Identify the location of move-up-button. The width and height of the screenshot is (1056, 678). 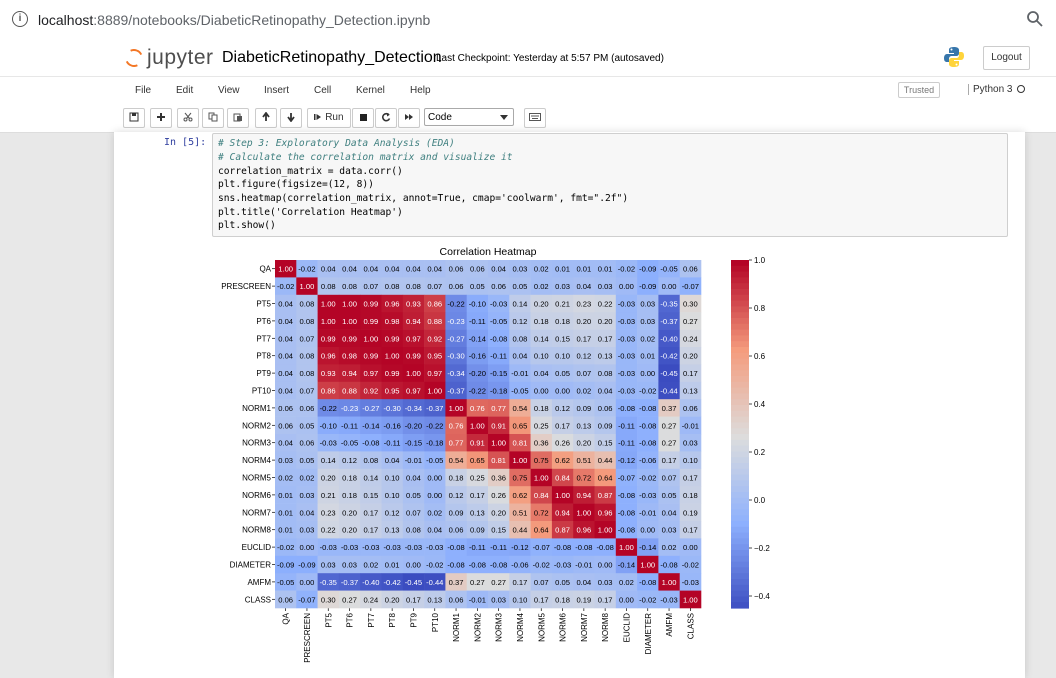
(266, 118).